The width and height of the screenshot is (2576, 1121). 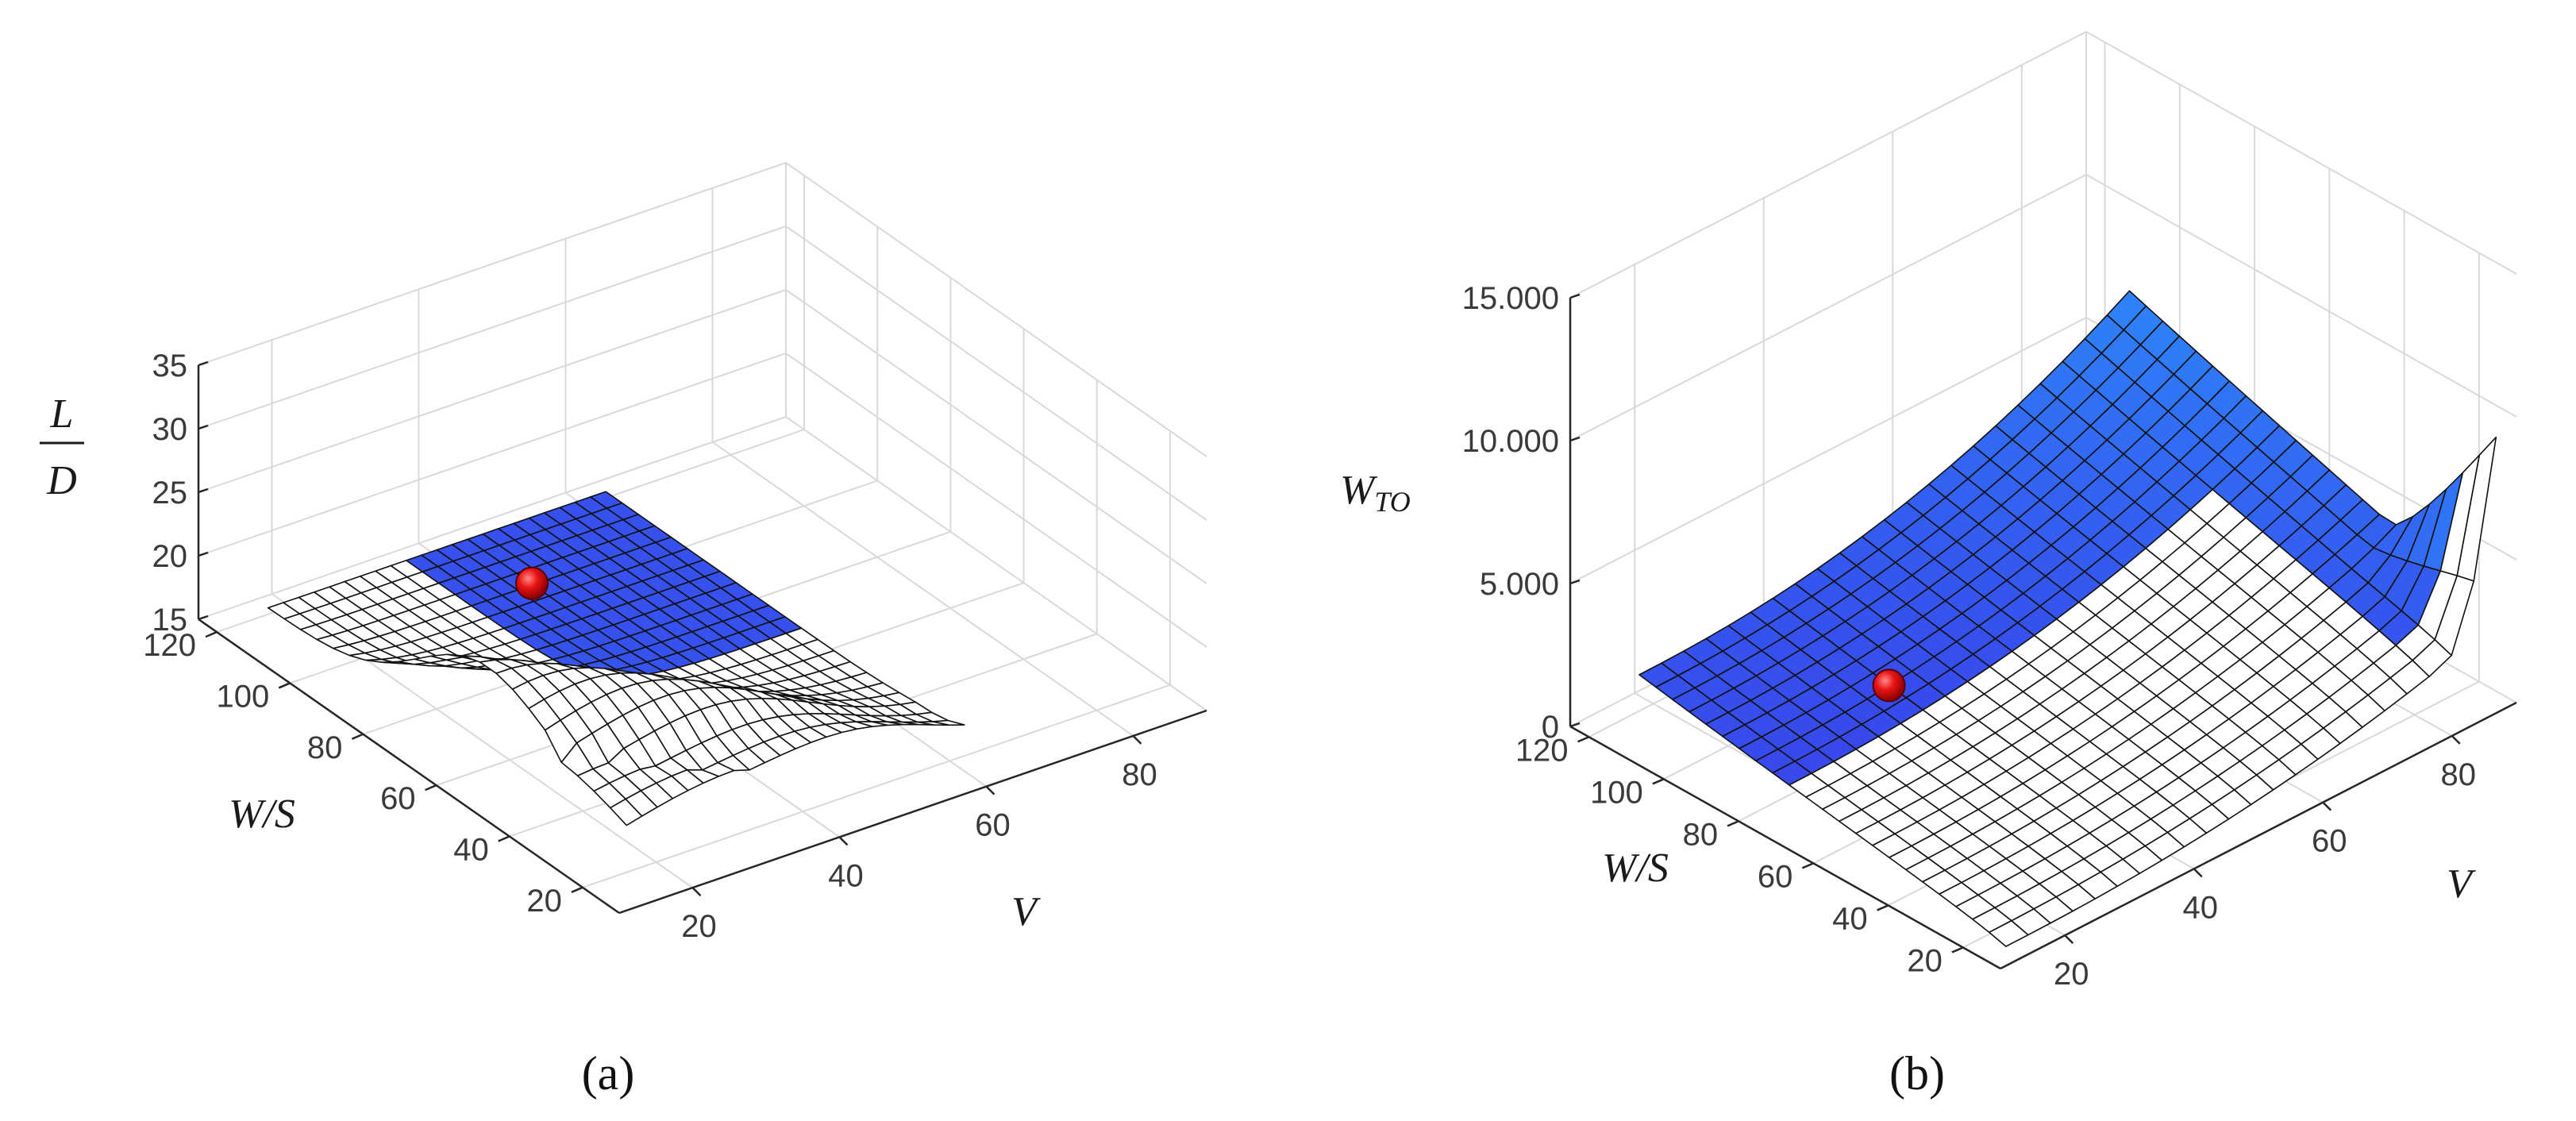 I want to click on z-tick-label: 5.000, so click(x=1519, y=584).